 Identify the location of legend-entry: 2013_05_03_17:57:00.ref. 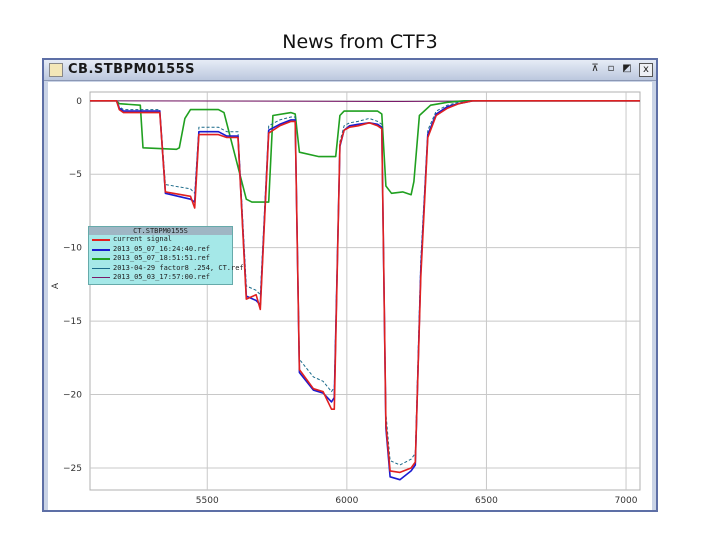
(160, 278).